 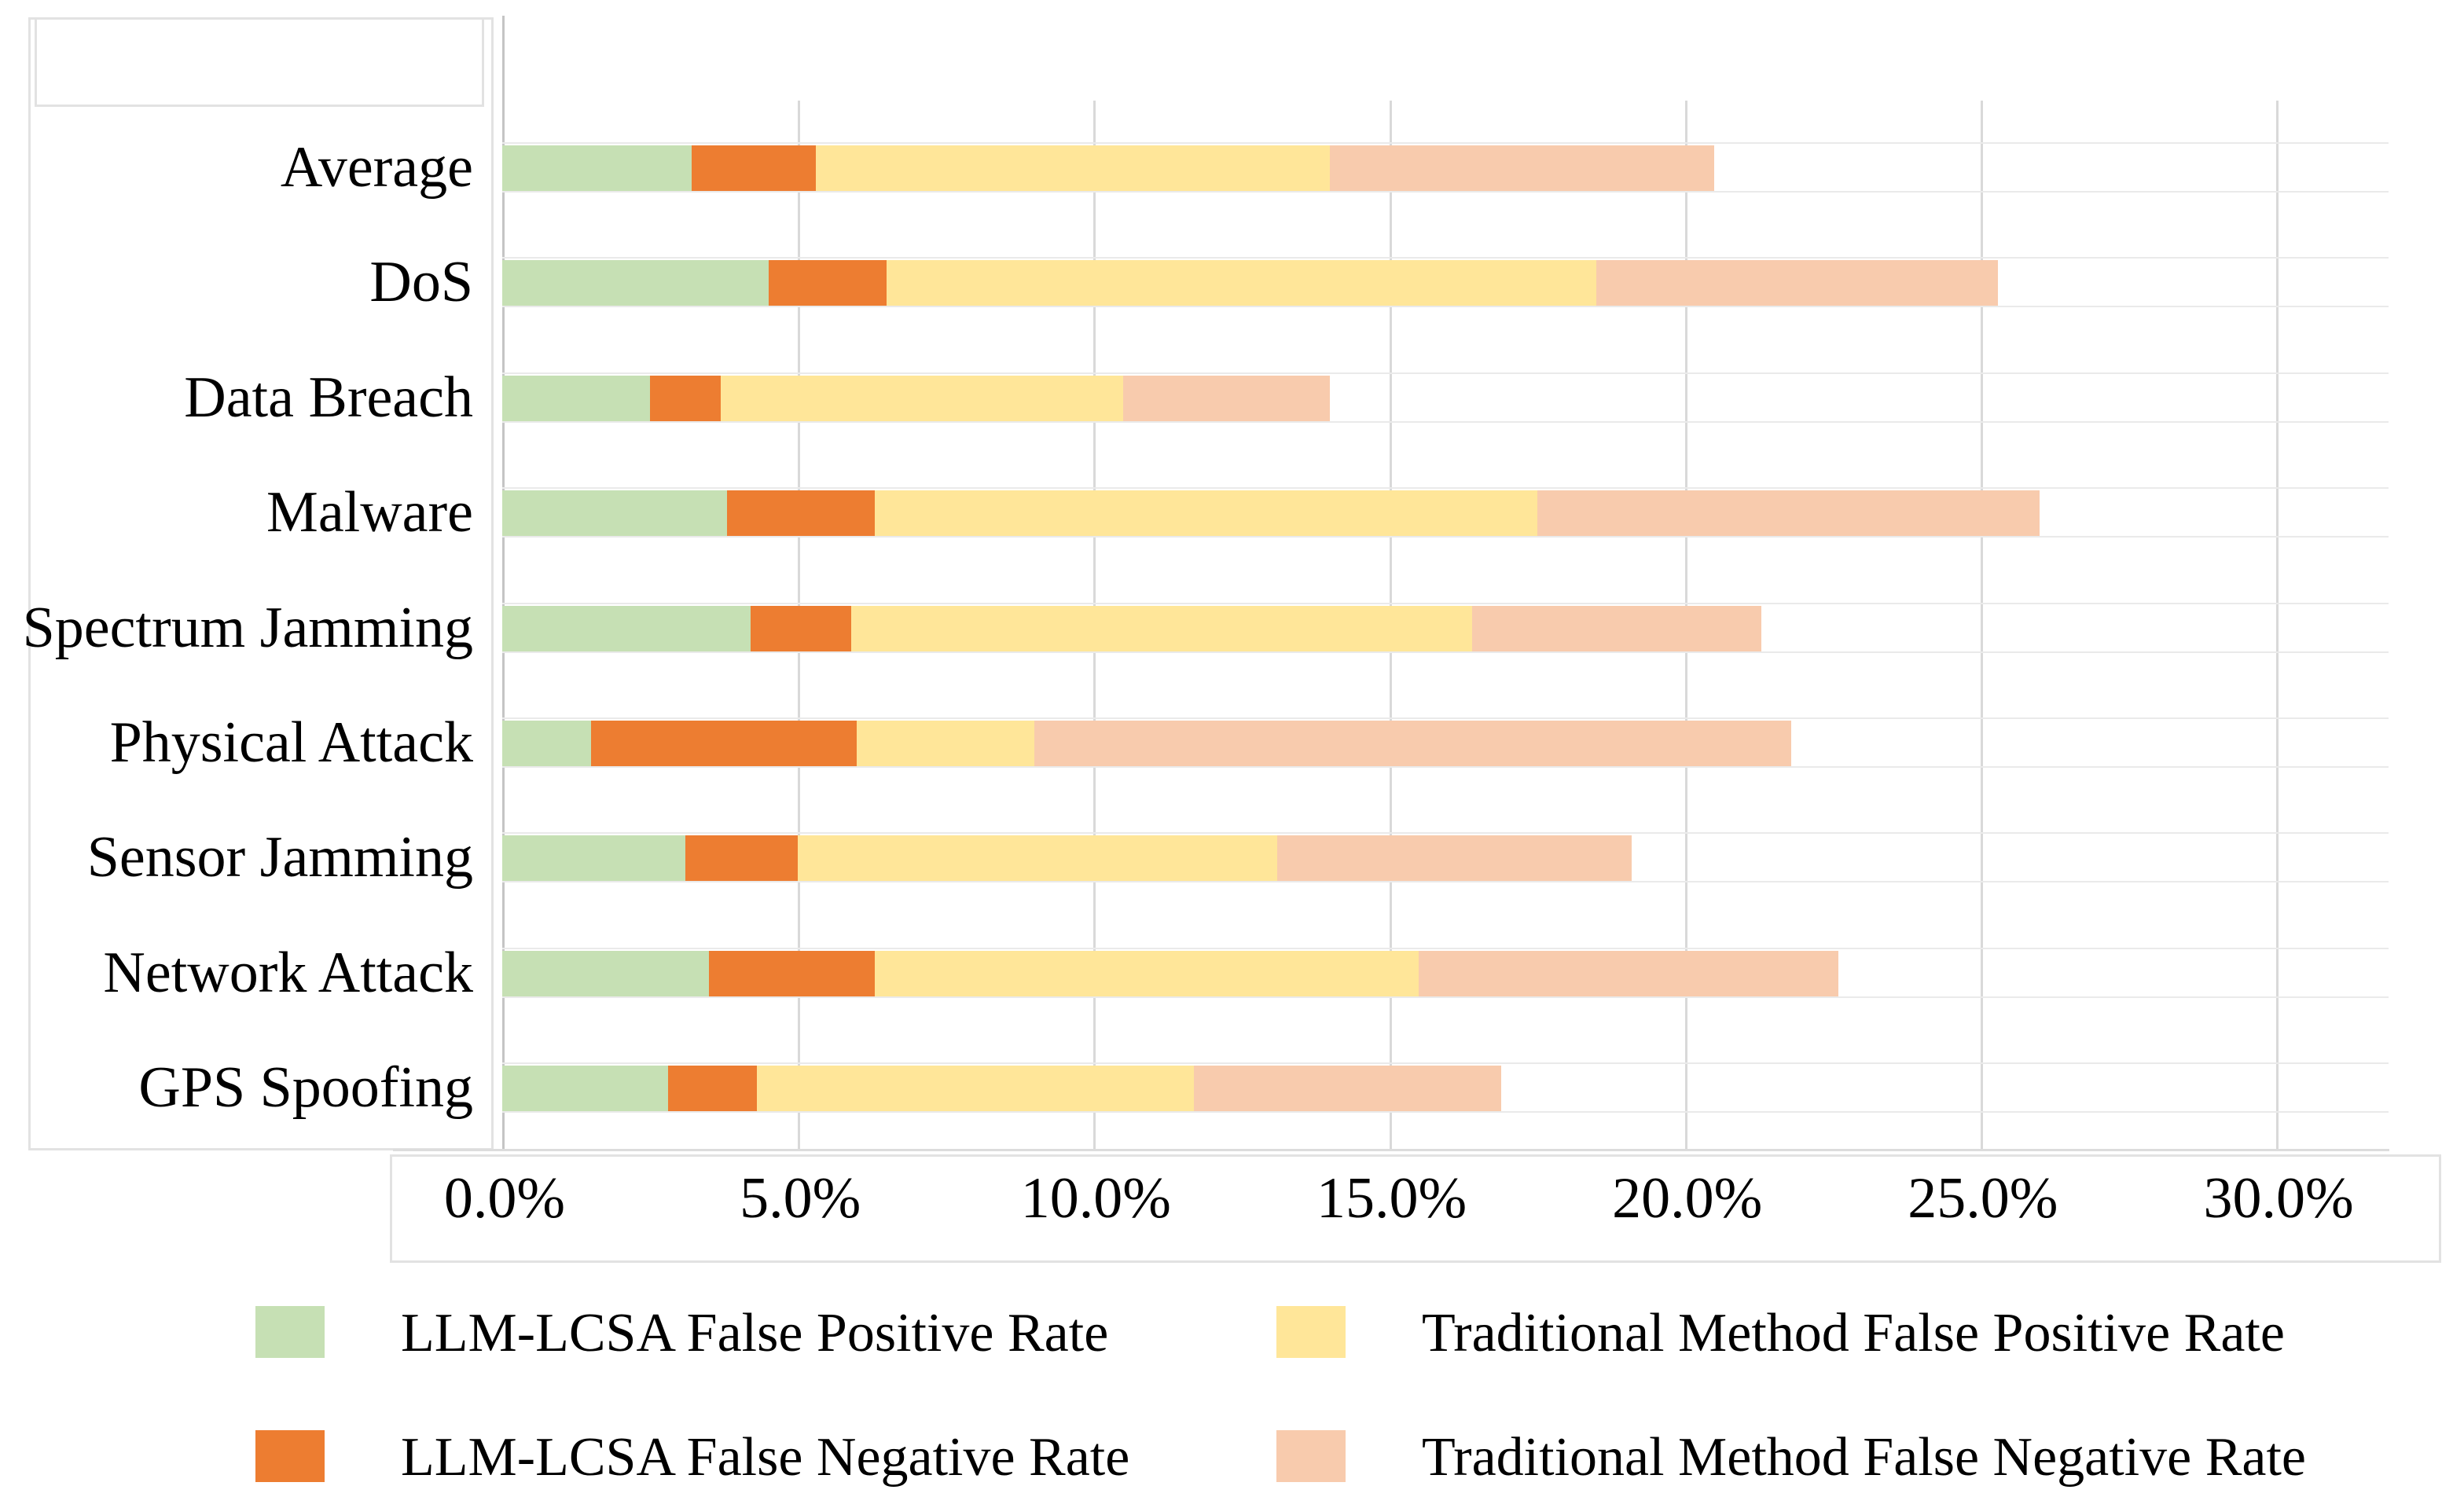 What do you see at coordinates (305, 1088) in the screenshot?
I see `category-label: GPS Spoofing` at bounding box center [305, 1088].